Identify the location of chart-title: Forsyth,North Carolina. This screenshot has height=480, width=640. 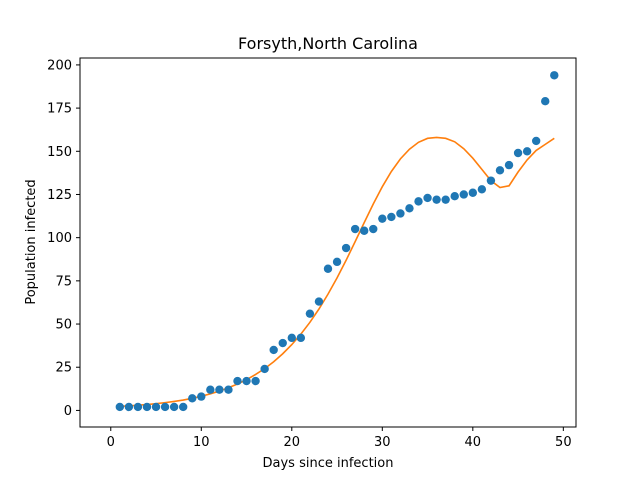
(328, 43).